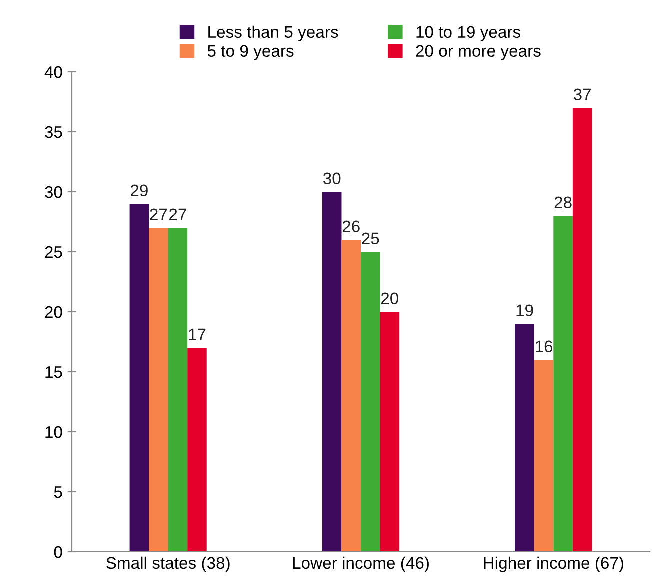 This screenshot has height=584, width=656. I want to click on x-tick-label: Lower income (46), so click(361, 564).